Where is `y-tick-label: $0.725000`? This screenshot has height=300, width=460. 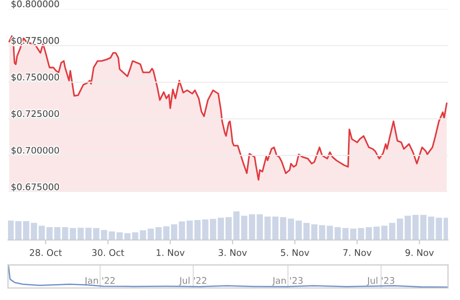 y-tick-label: $0.725000 is located at coordinates (35, 114).